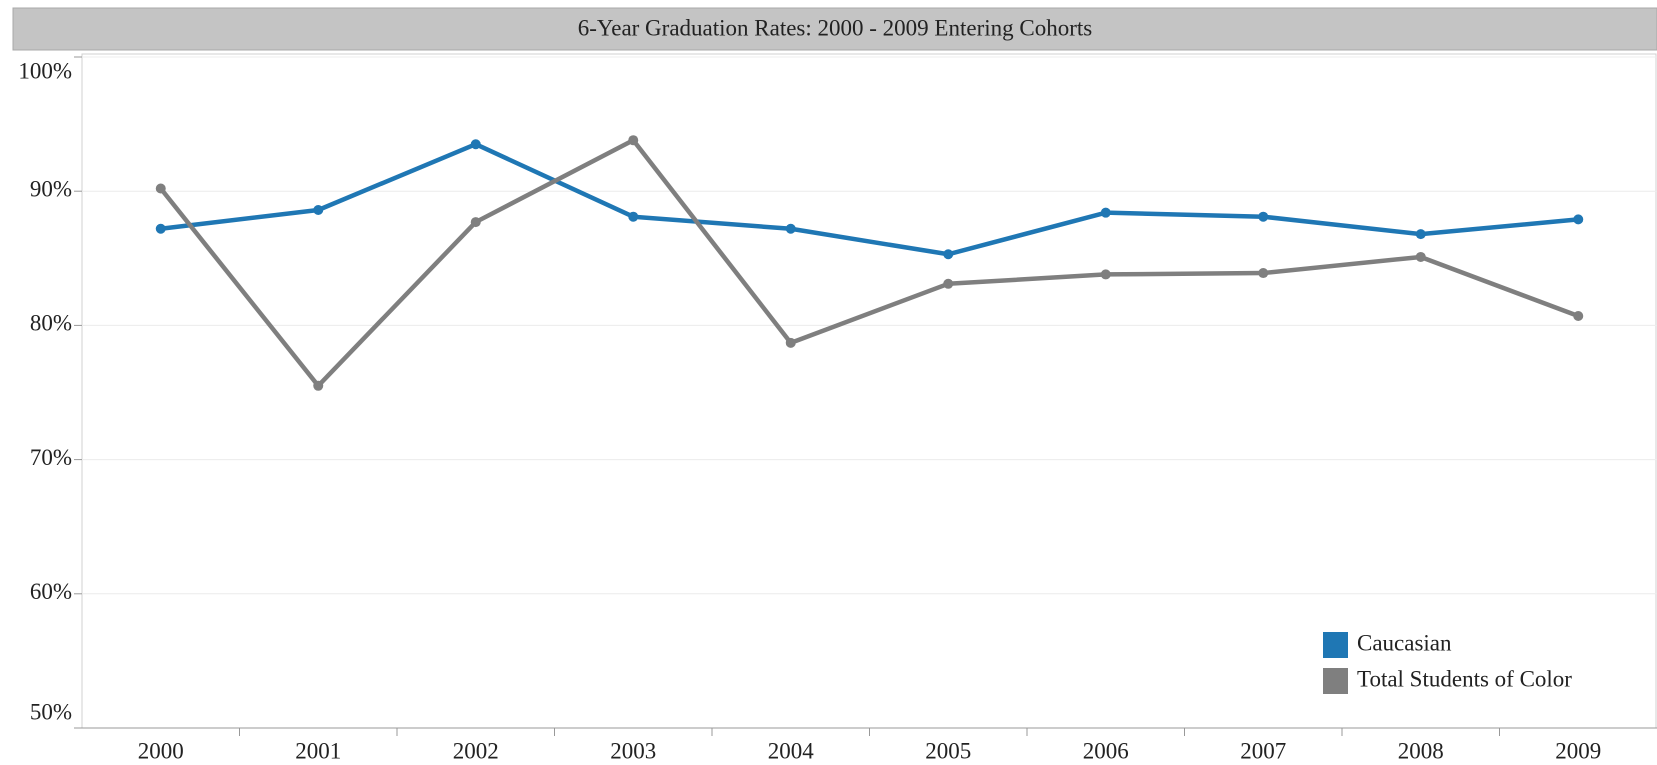  What do you see at coordinates (51, 591) in the screenshot?
I see `y-tick-label: 60%` at bounding box center [51, 591].